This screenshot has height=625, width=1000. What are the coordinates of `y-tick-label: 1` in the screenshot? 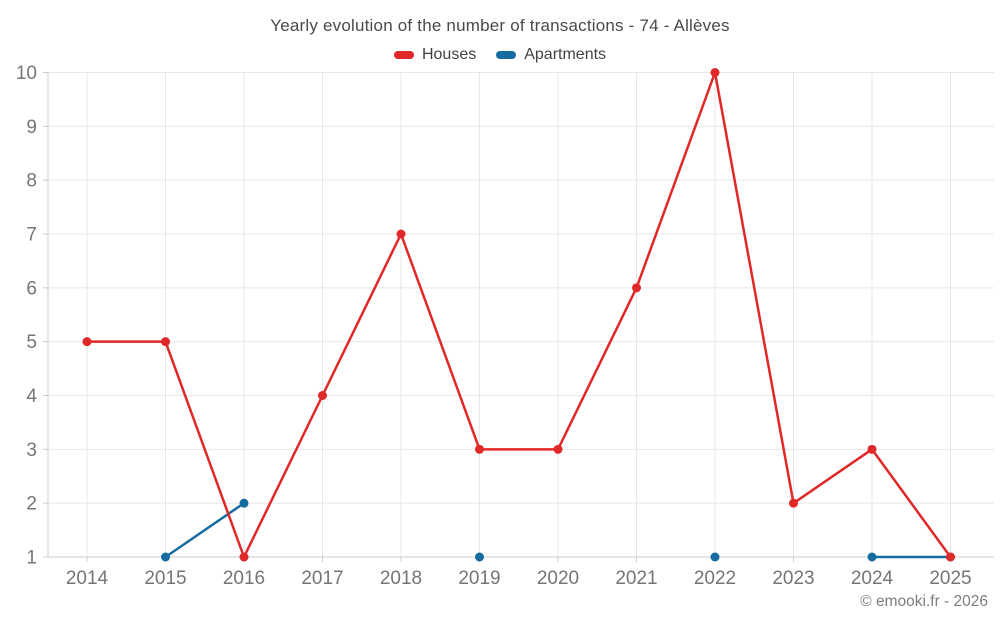 It's located at (31, 558).